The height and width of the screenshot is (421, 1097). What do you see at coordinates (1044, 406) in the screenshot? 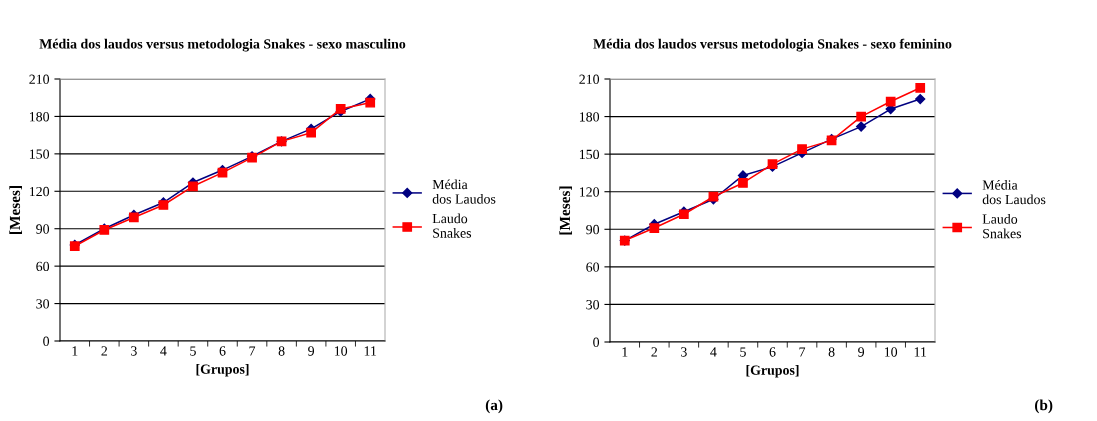
I see `text: (b)` at bounding box center [1044, 406].